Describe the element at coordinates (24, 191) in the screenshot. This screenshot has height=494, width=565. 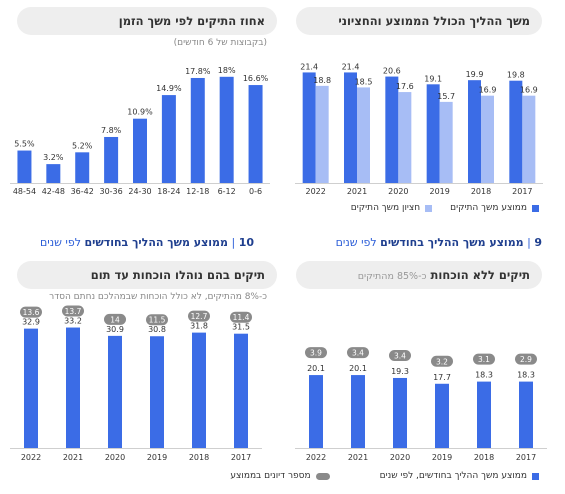
I see `tick-label: 48-54` at that location.